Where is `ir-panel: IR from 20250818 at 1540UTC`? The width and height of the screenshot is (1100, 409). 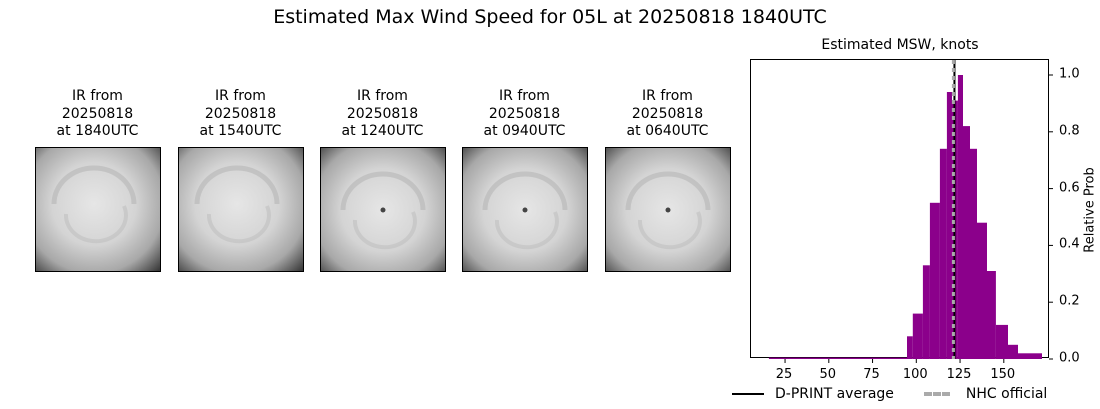 ir-panel: IR from 20250818 at 1540UTC is located at coordinates (240, 180).